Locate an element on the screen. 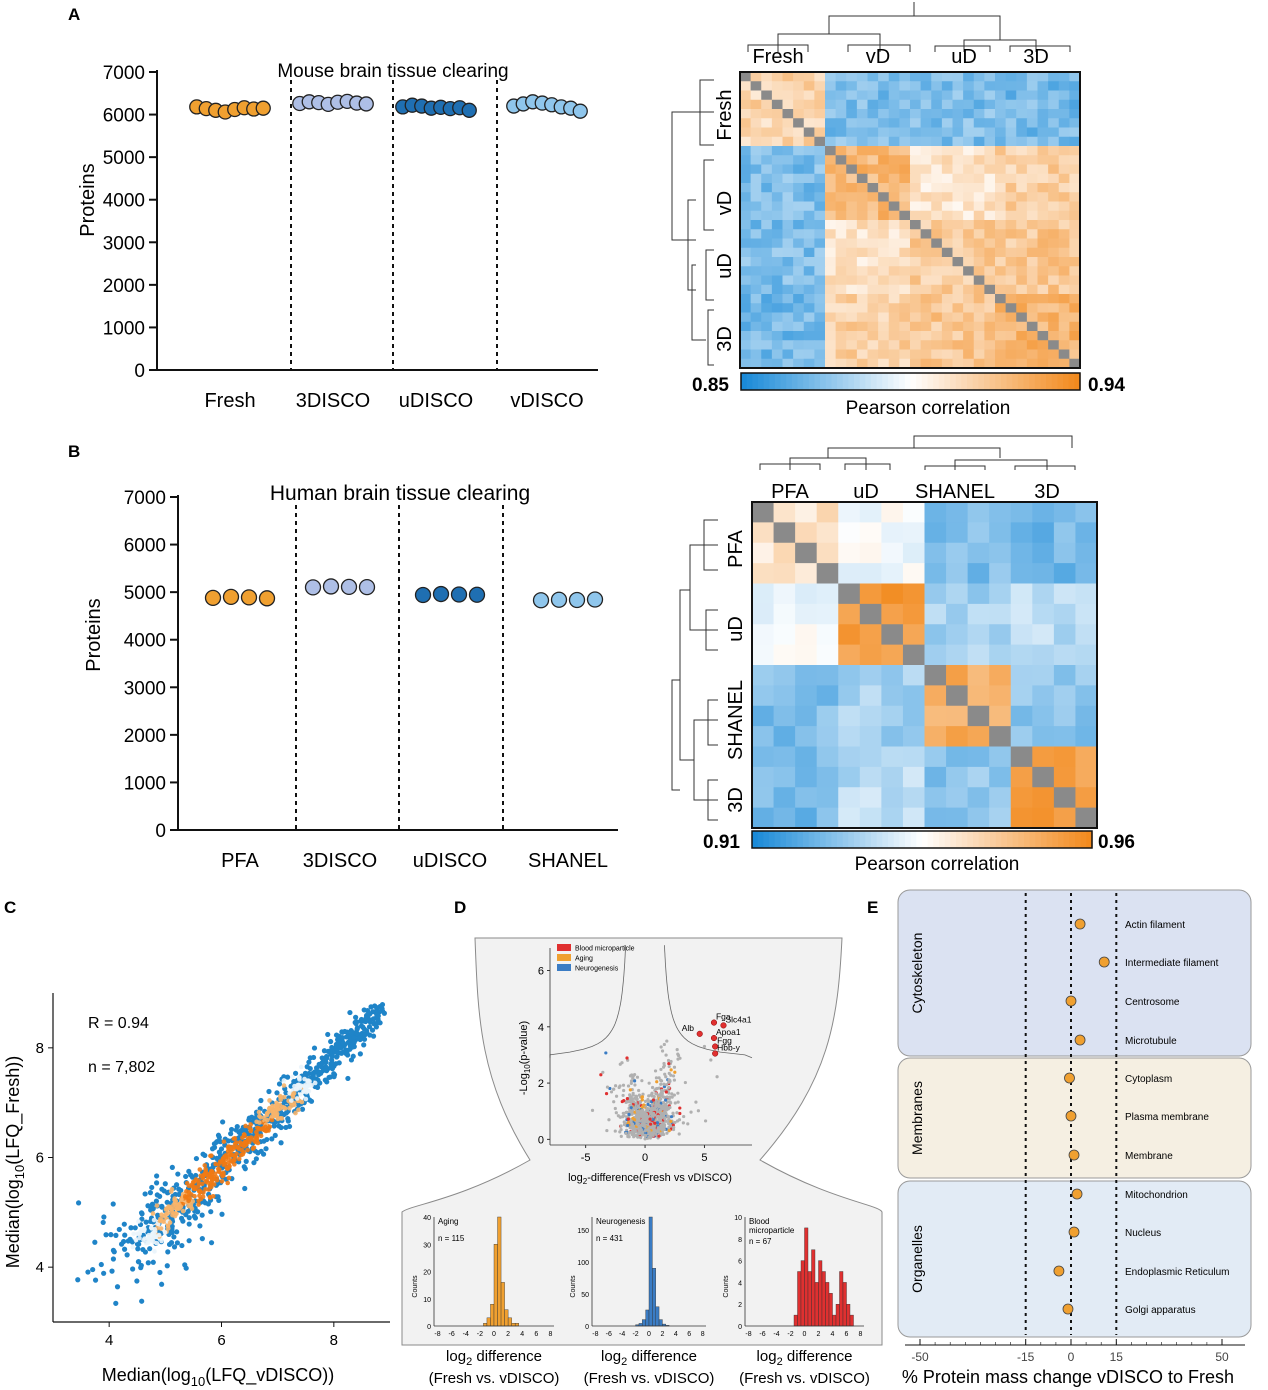 The width and height of the screenshot is (1268, 1390). legend-label: Aging is located at coordinates (584, 959).